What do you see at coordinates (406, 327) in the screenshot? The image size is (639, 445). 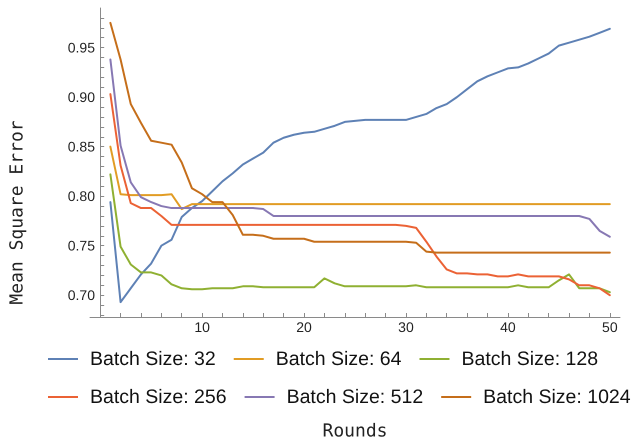 I see `x-tick-label: 30` at bounding box center [406, 327].